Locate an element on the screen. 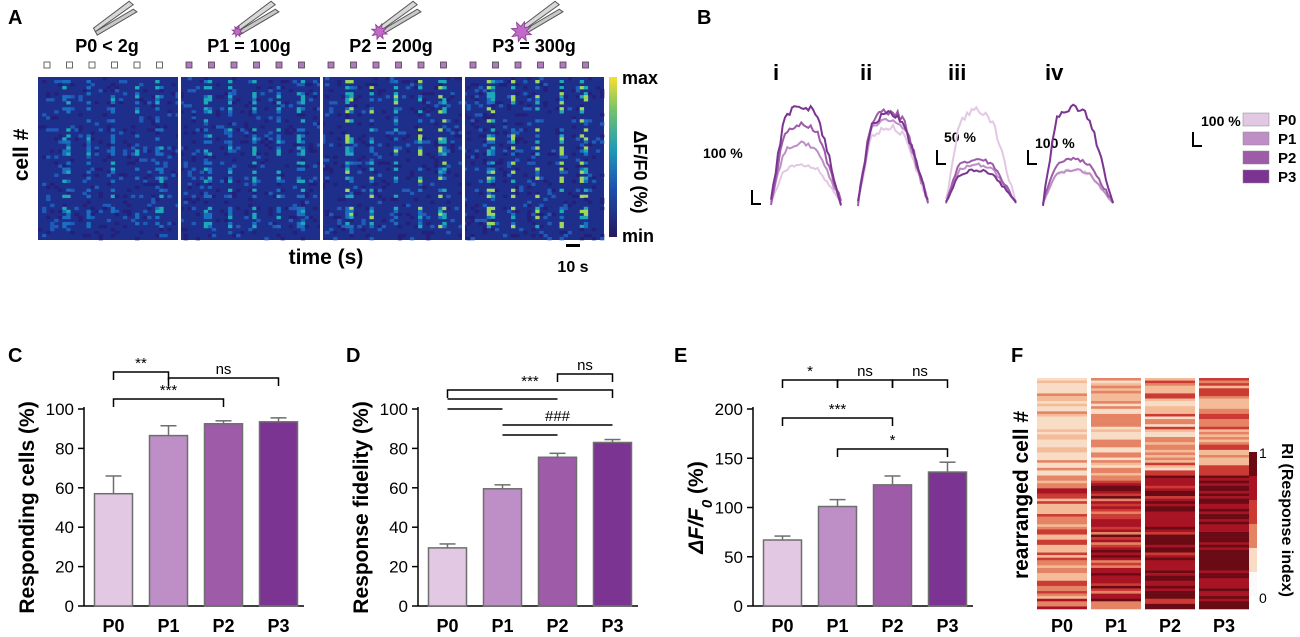 This screenshot has width=1300, height=637. y-tick-label: 100 is located at coordinates (60, 409).